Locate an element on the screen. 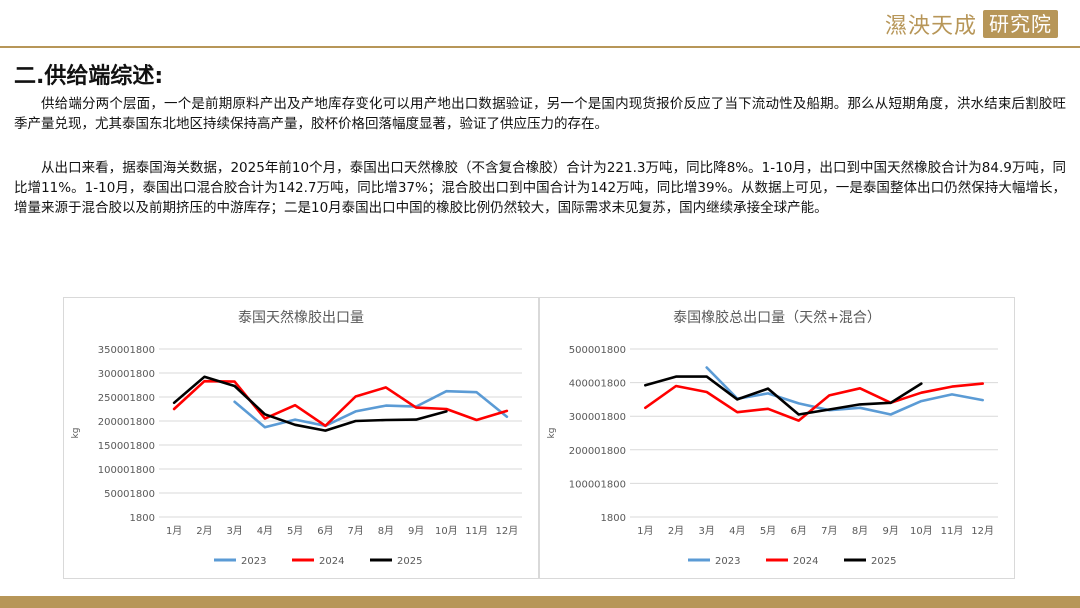  company-logo: 濕泱天成 研究院 is located at coordinates (971, 24).